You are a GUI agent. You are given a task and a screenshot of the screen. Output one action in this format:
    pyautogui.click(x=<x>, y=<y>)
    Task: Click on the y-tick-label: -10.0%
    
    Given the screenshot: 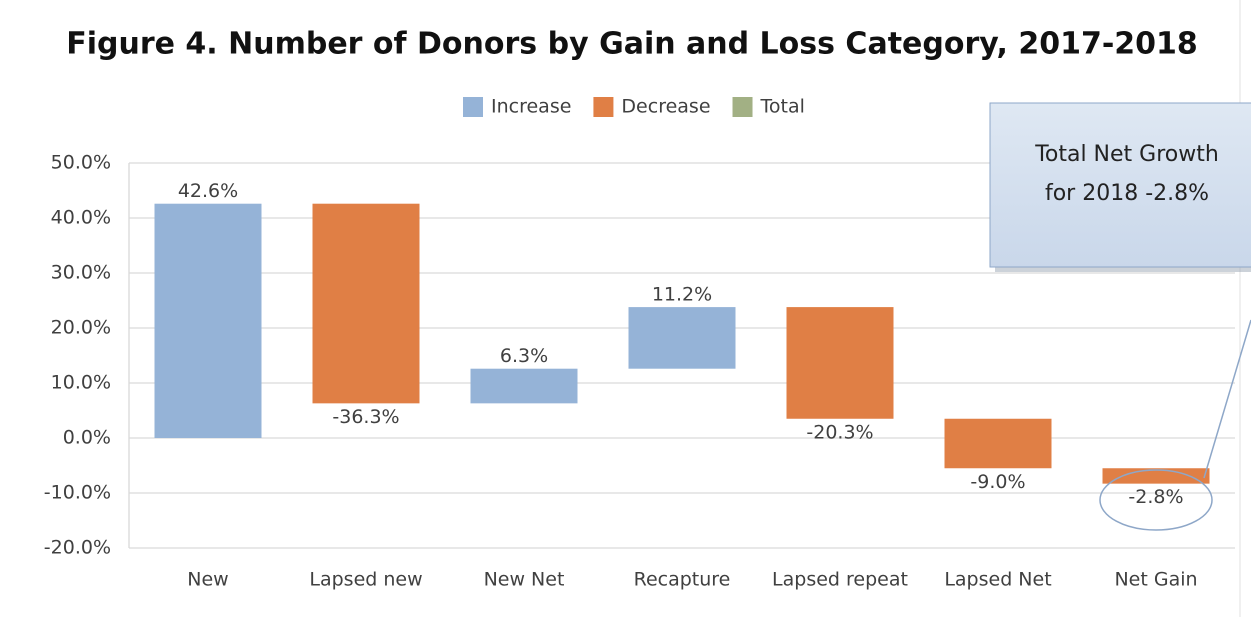 What is the action you would take?
    pyautogui.click(x=77, y=493)
    